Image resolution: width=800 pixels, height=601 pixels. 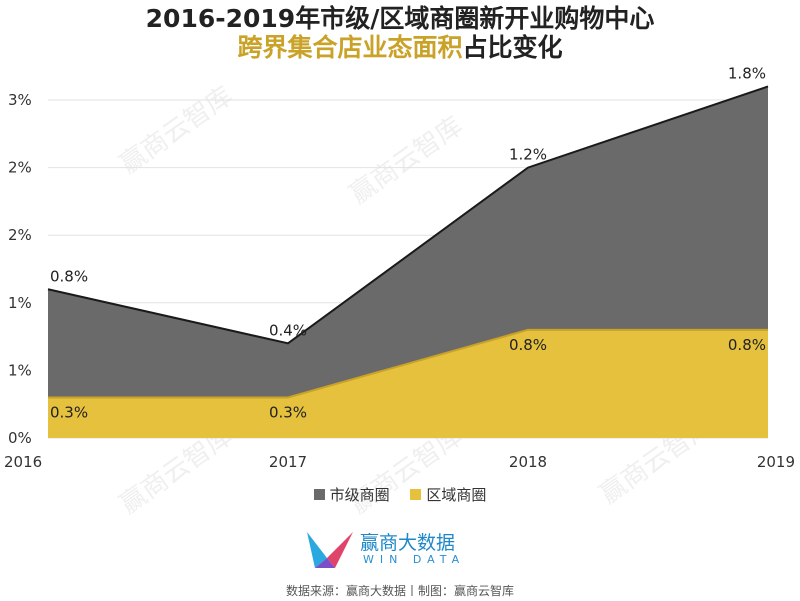 What do you see at coordinates (20, 269) in the screenshot?
I see `y-axis-tick-labels: 0% 1% 1% 2% 2% 3%` at bounding box center [20, 269].